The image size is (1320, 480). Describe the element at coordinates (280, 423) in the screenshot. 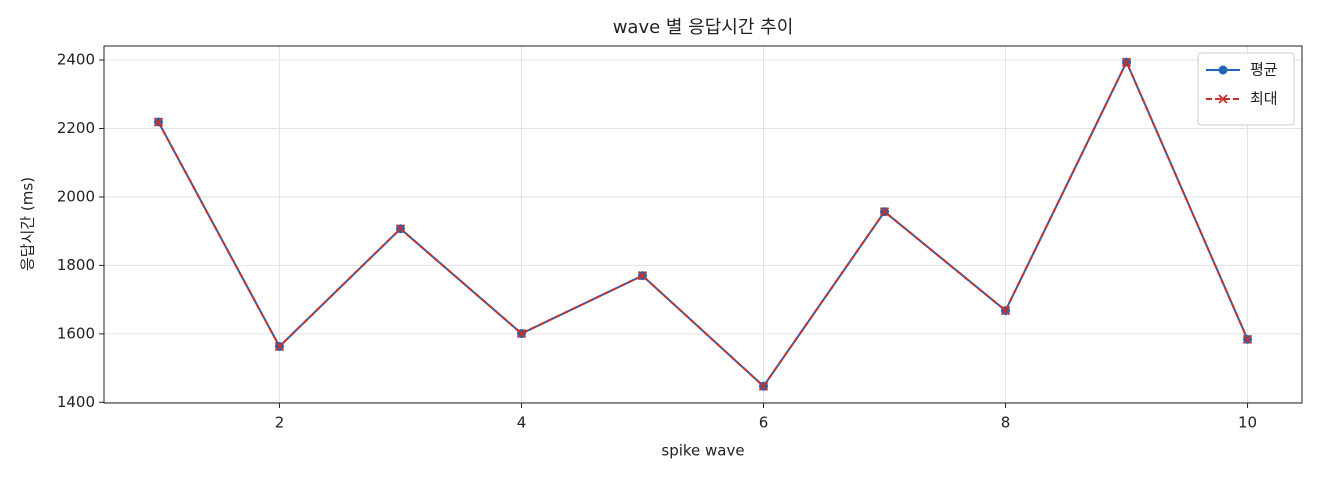

I see `x-tick-label: 2` at that location.